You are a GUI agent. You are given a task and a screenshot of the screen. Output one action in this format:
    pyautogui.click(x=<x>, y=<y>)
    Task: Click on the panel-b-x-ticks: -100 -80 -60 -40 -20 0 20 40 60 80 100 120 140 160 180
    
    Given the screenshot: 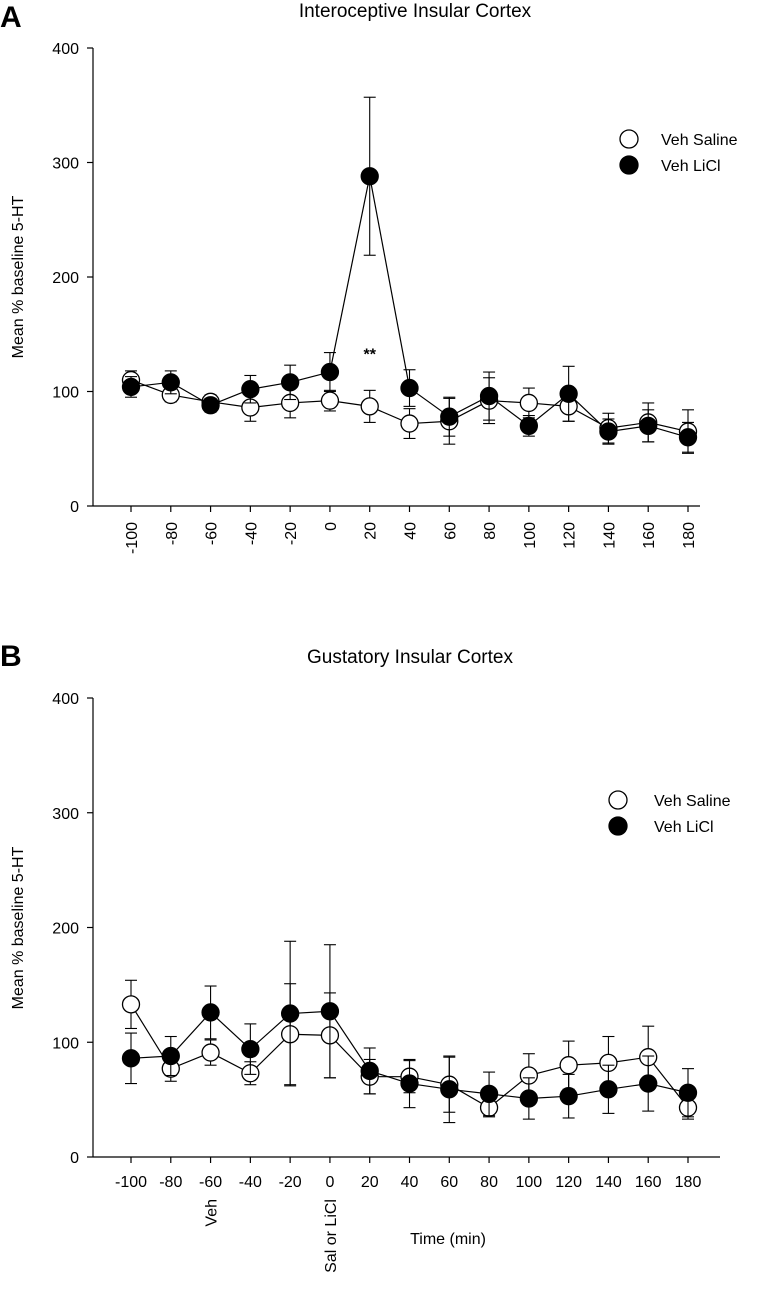 What is the action you would take?
    pyautogui.click(x=408, y=1174)
    